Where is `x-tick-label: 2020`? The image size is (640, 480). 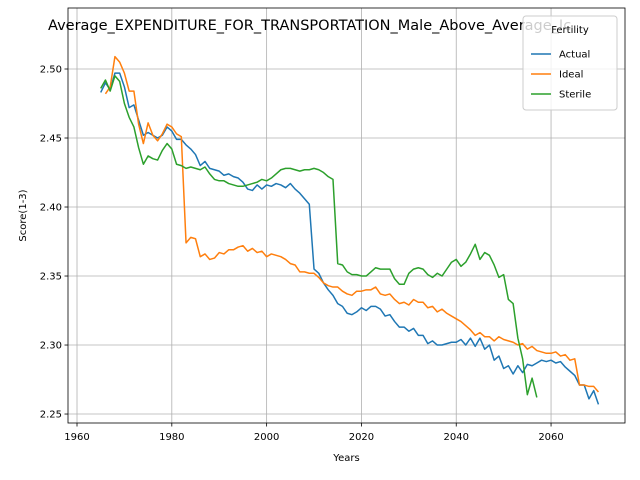
x-tick-label: 2020 is located at coordinates (361, 437).